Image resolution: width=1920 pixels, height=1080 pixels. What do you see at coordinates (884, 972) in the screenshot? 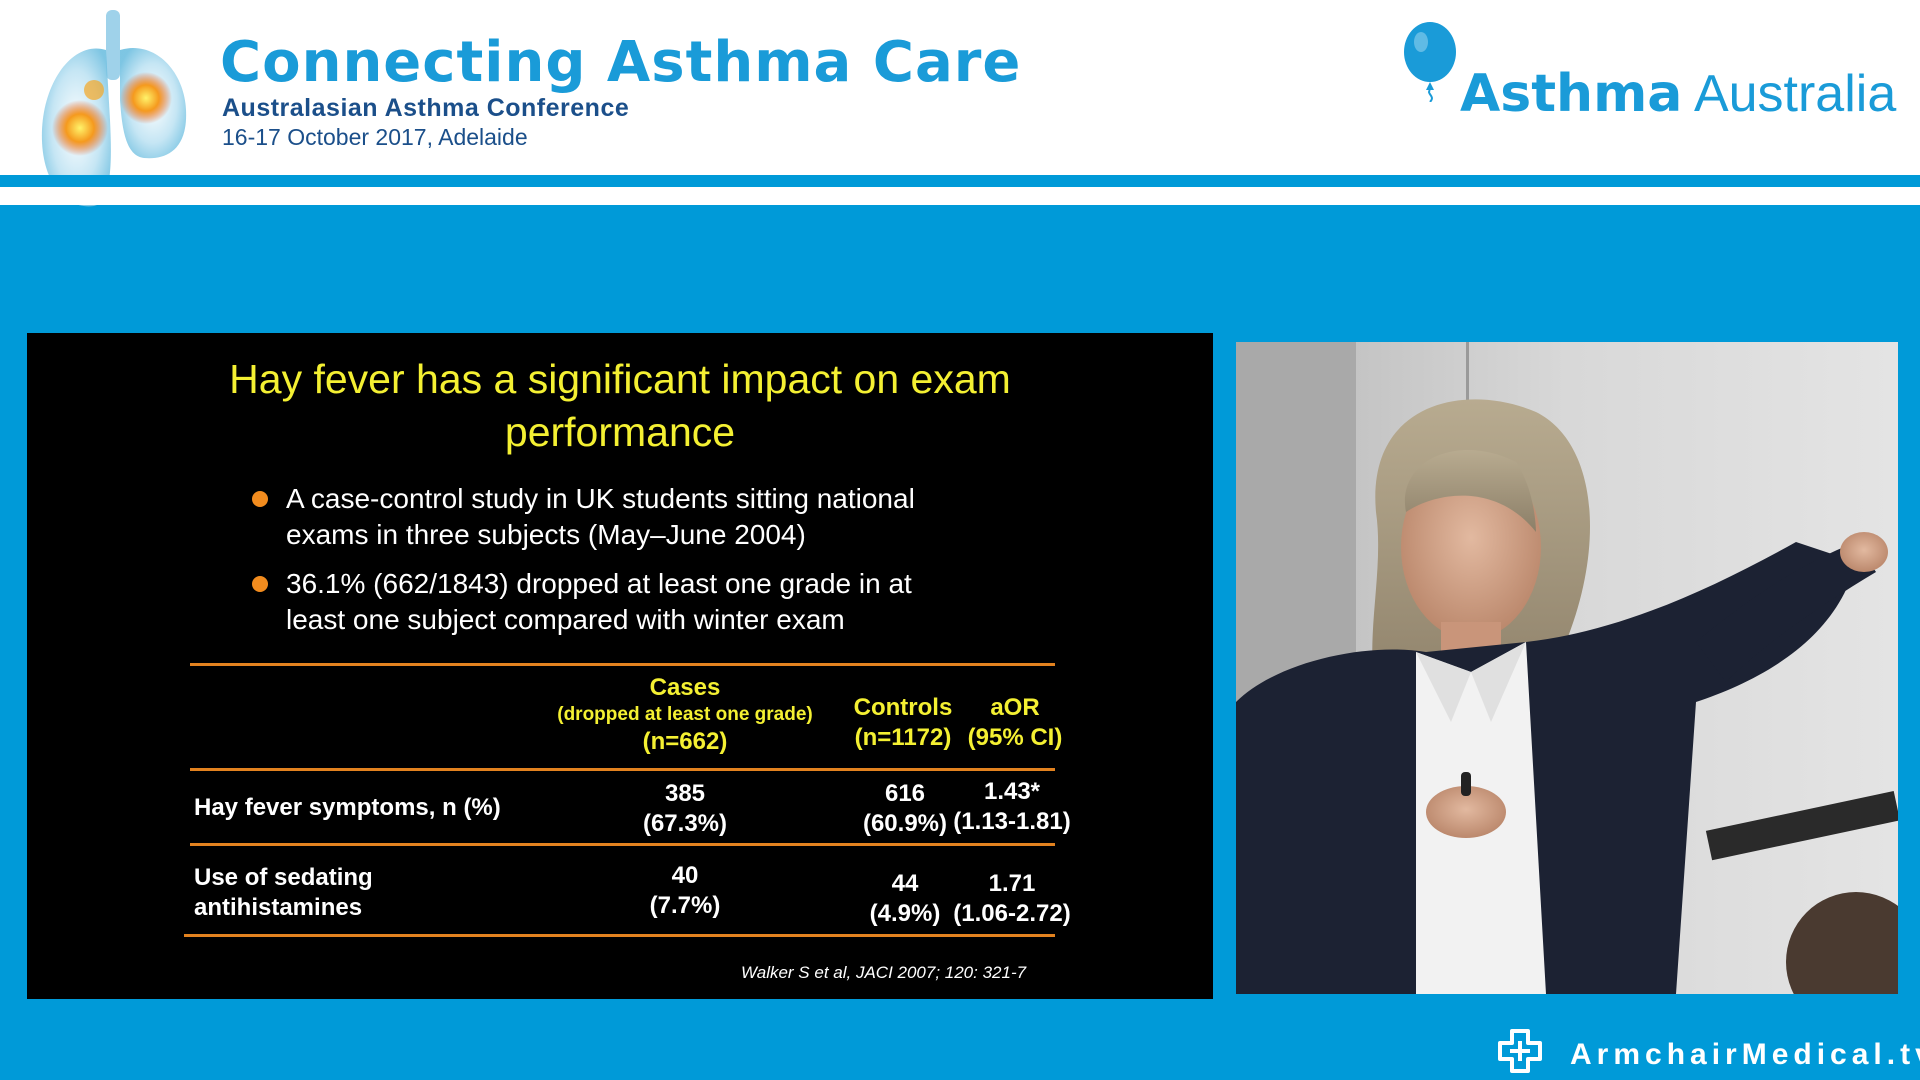
I see `slide-citation: Walker S et al, JACI 2007; 120: 321-7` at bounding box center [884, 972].